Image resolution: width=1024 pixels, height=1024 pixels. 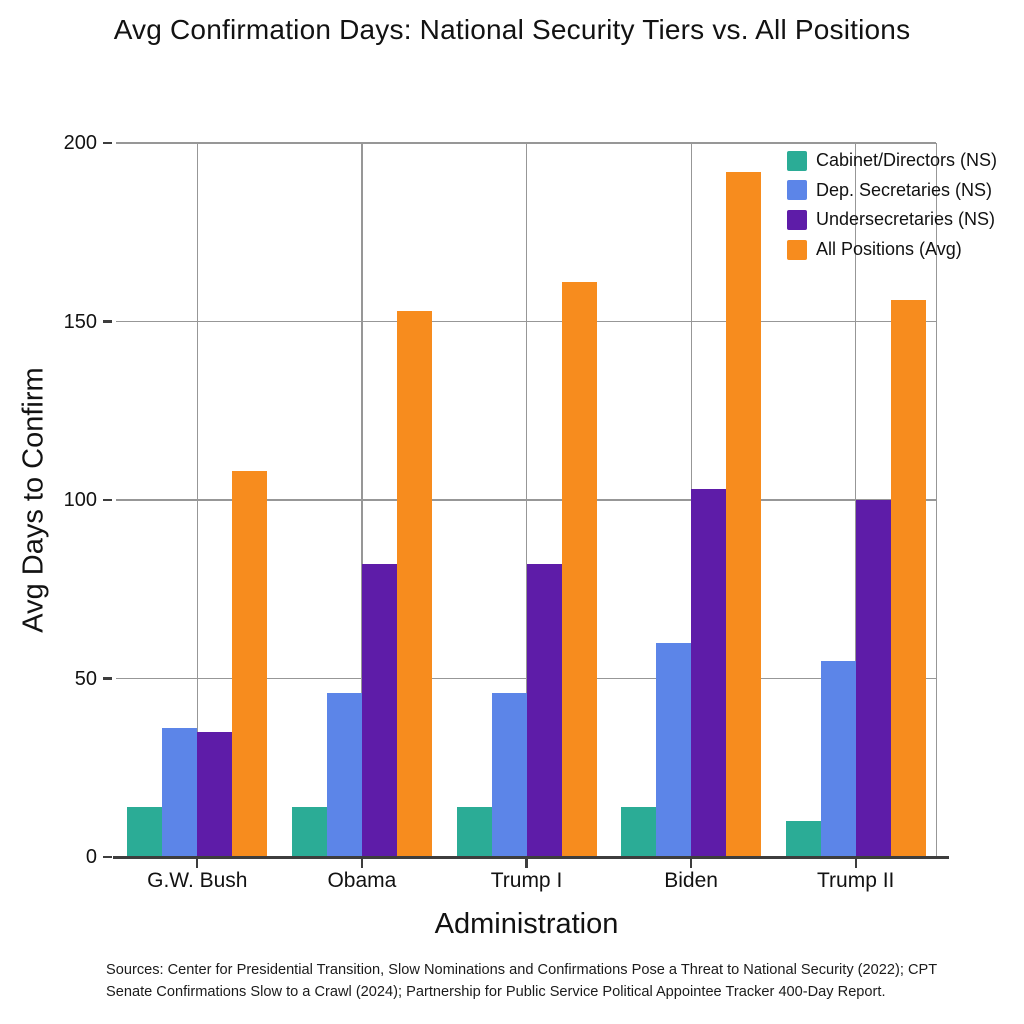 What do you see at coordinates (509, 774) in the screenshot?
I see `bar-dep-secretaries-ns-trump-i` at bounding box center [509, 774].